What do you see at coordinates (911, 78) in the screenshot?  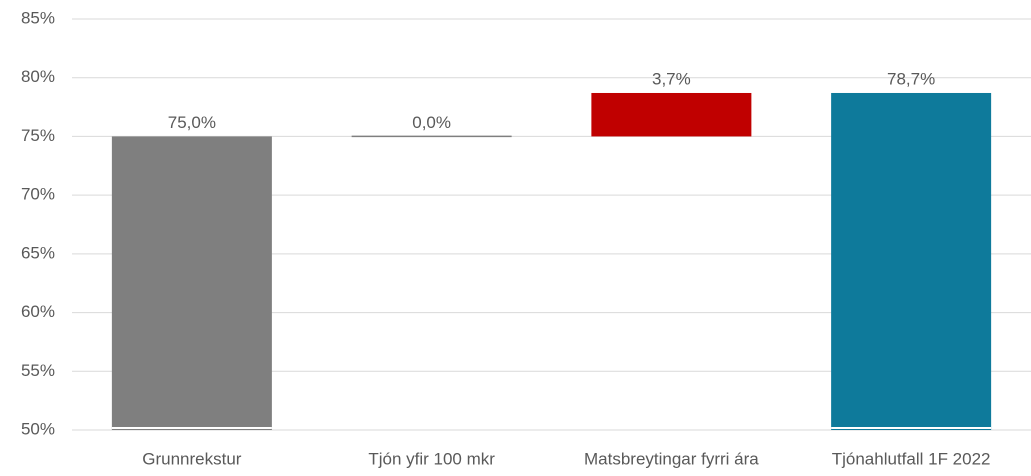 I see `value-label: 78,7%` at bounding box center [911, 78].